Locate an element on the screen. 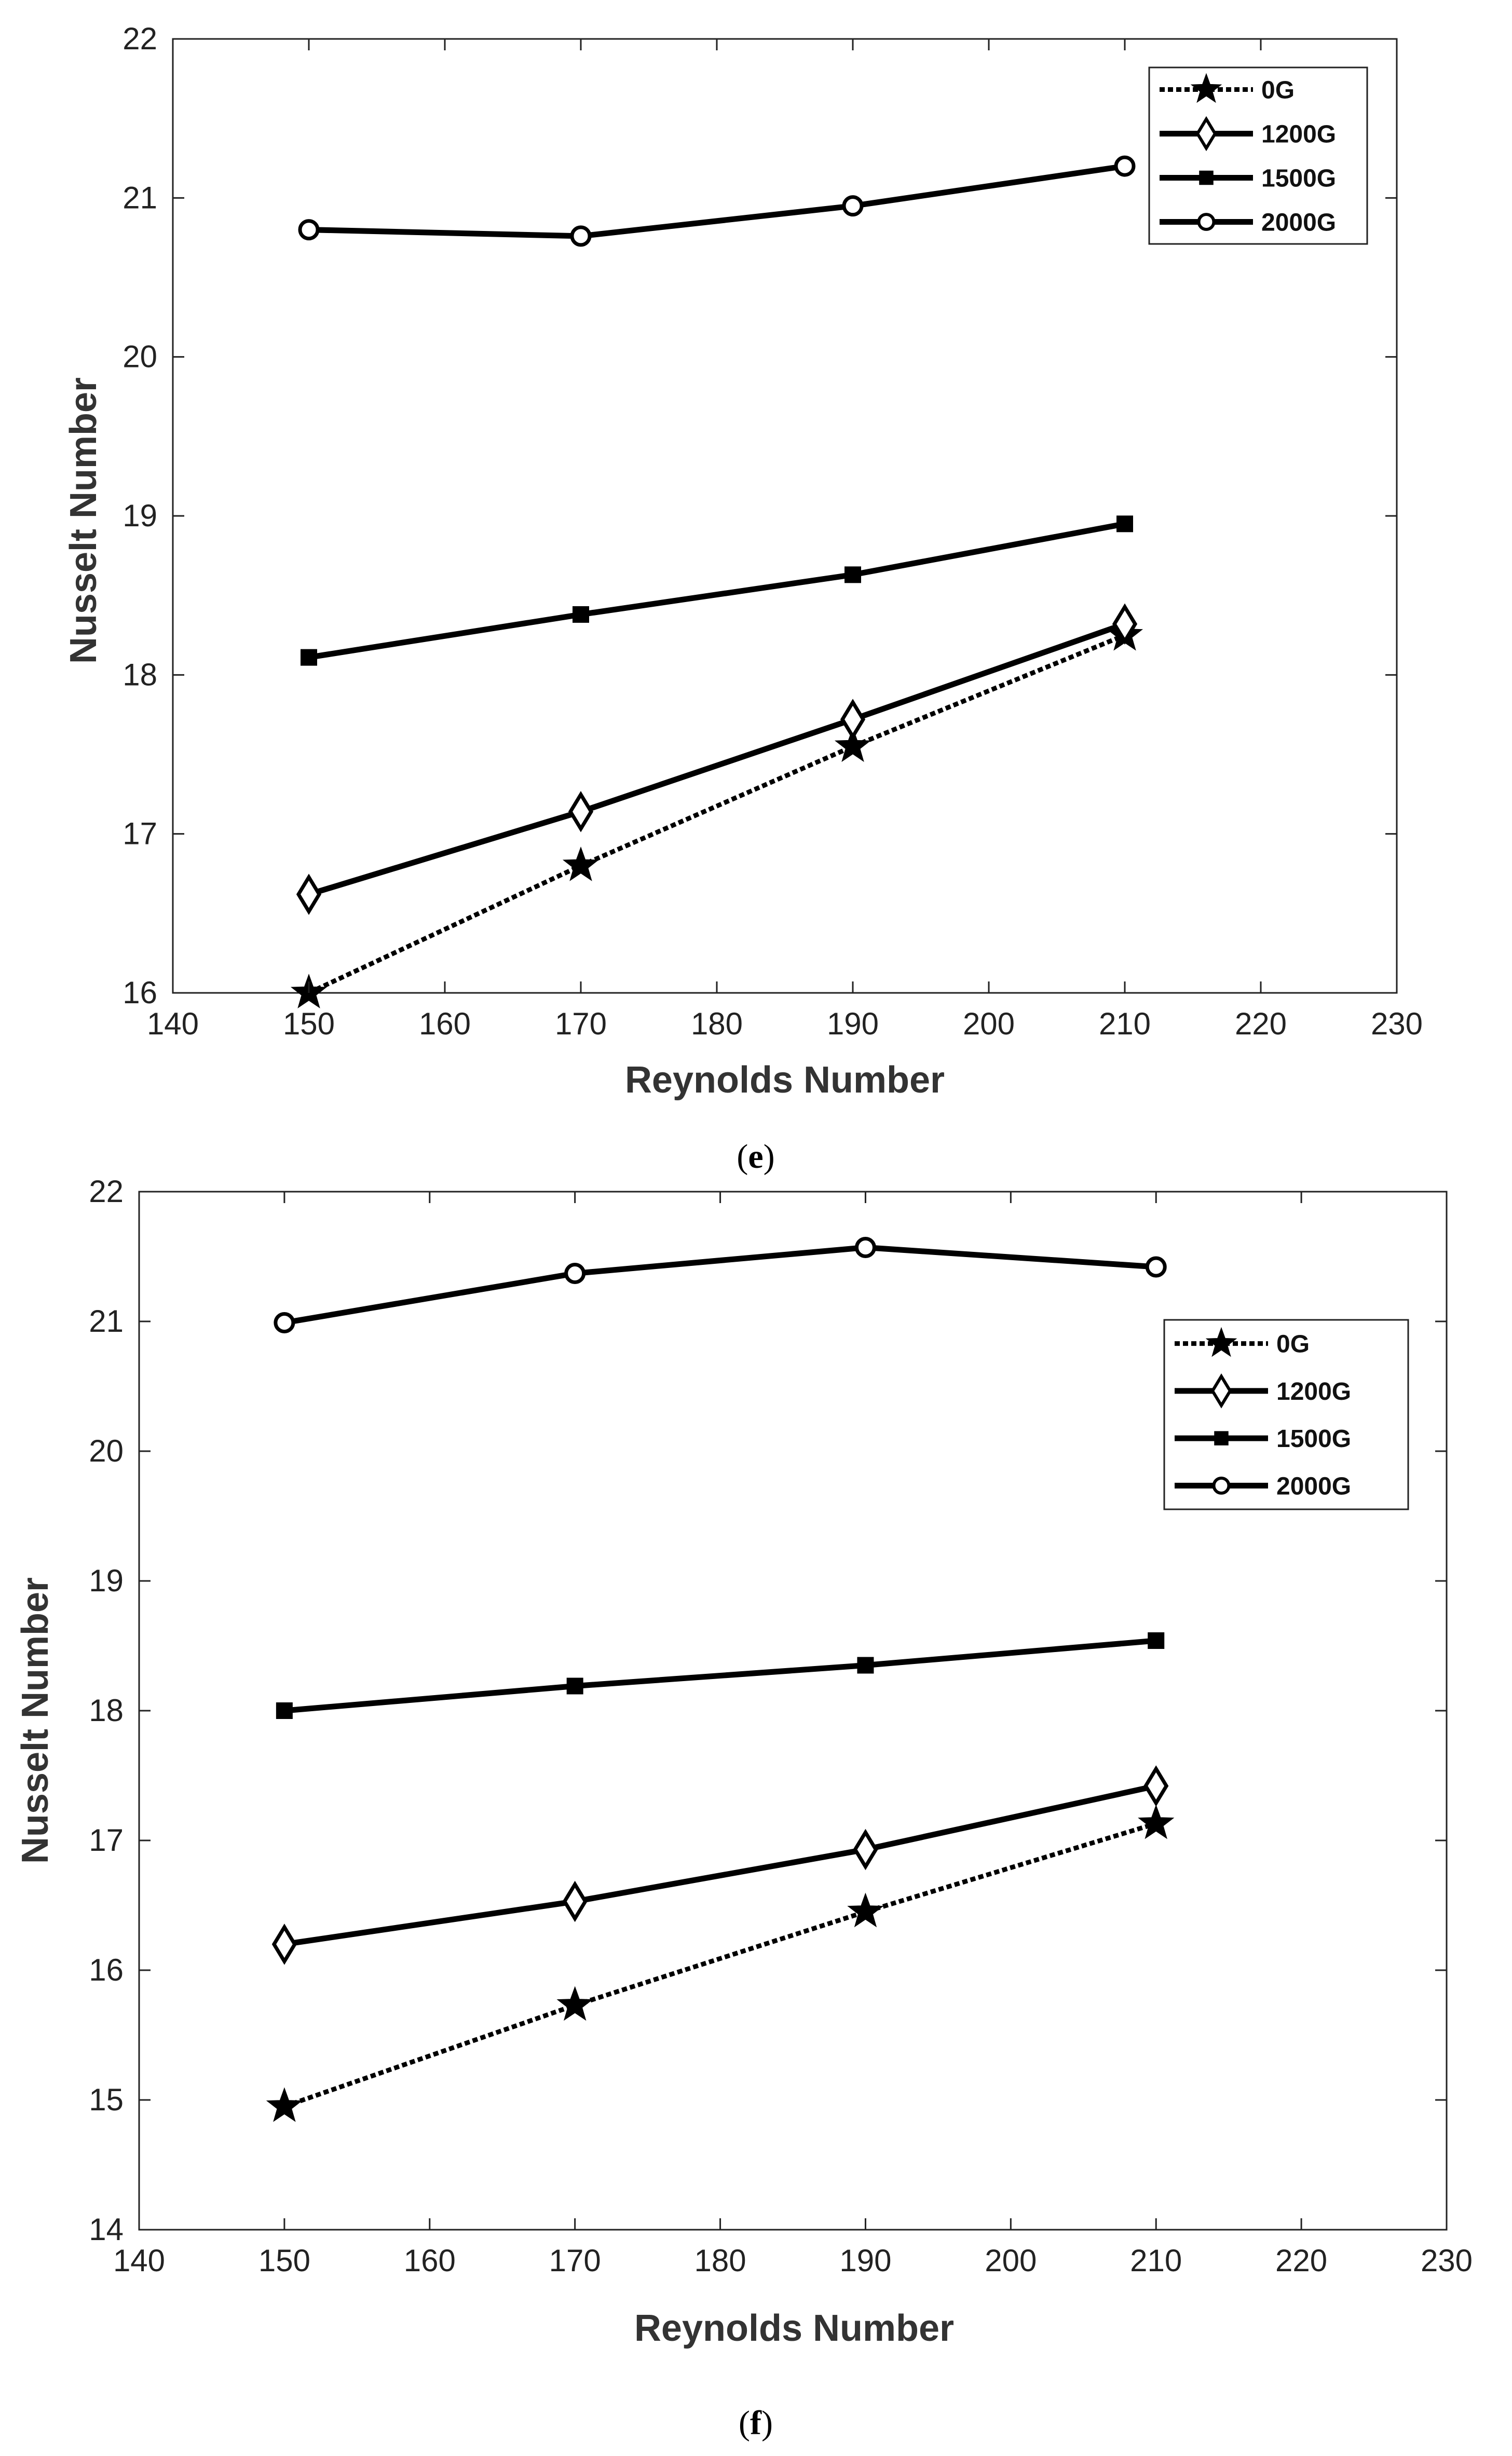  chart-e-y-tick-label: 19 is located at coordinates (139, 515).